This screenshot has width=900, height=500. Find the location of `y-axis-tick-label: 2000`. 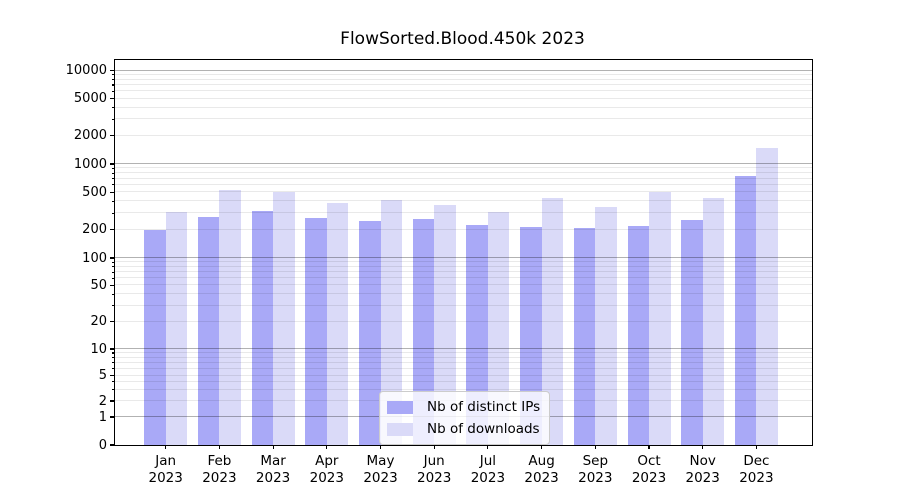

y-axis-tick-label: 2000 is located at coordinates (90, 136).